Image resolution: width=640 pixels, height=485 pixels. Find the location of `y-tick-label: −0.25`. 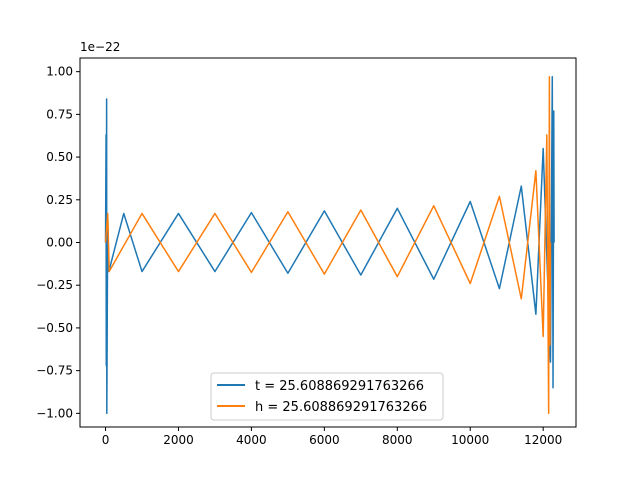

y-tick-label: −0.25 is located at coordinates (54, 285).